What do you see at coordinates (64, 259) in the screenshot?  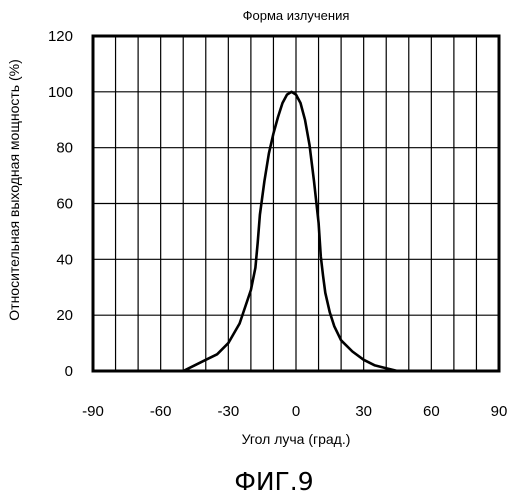 I see `y-tick-label: 40` at bounding box center [64, 259].